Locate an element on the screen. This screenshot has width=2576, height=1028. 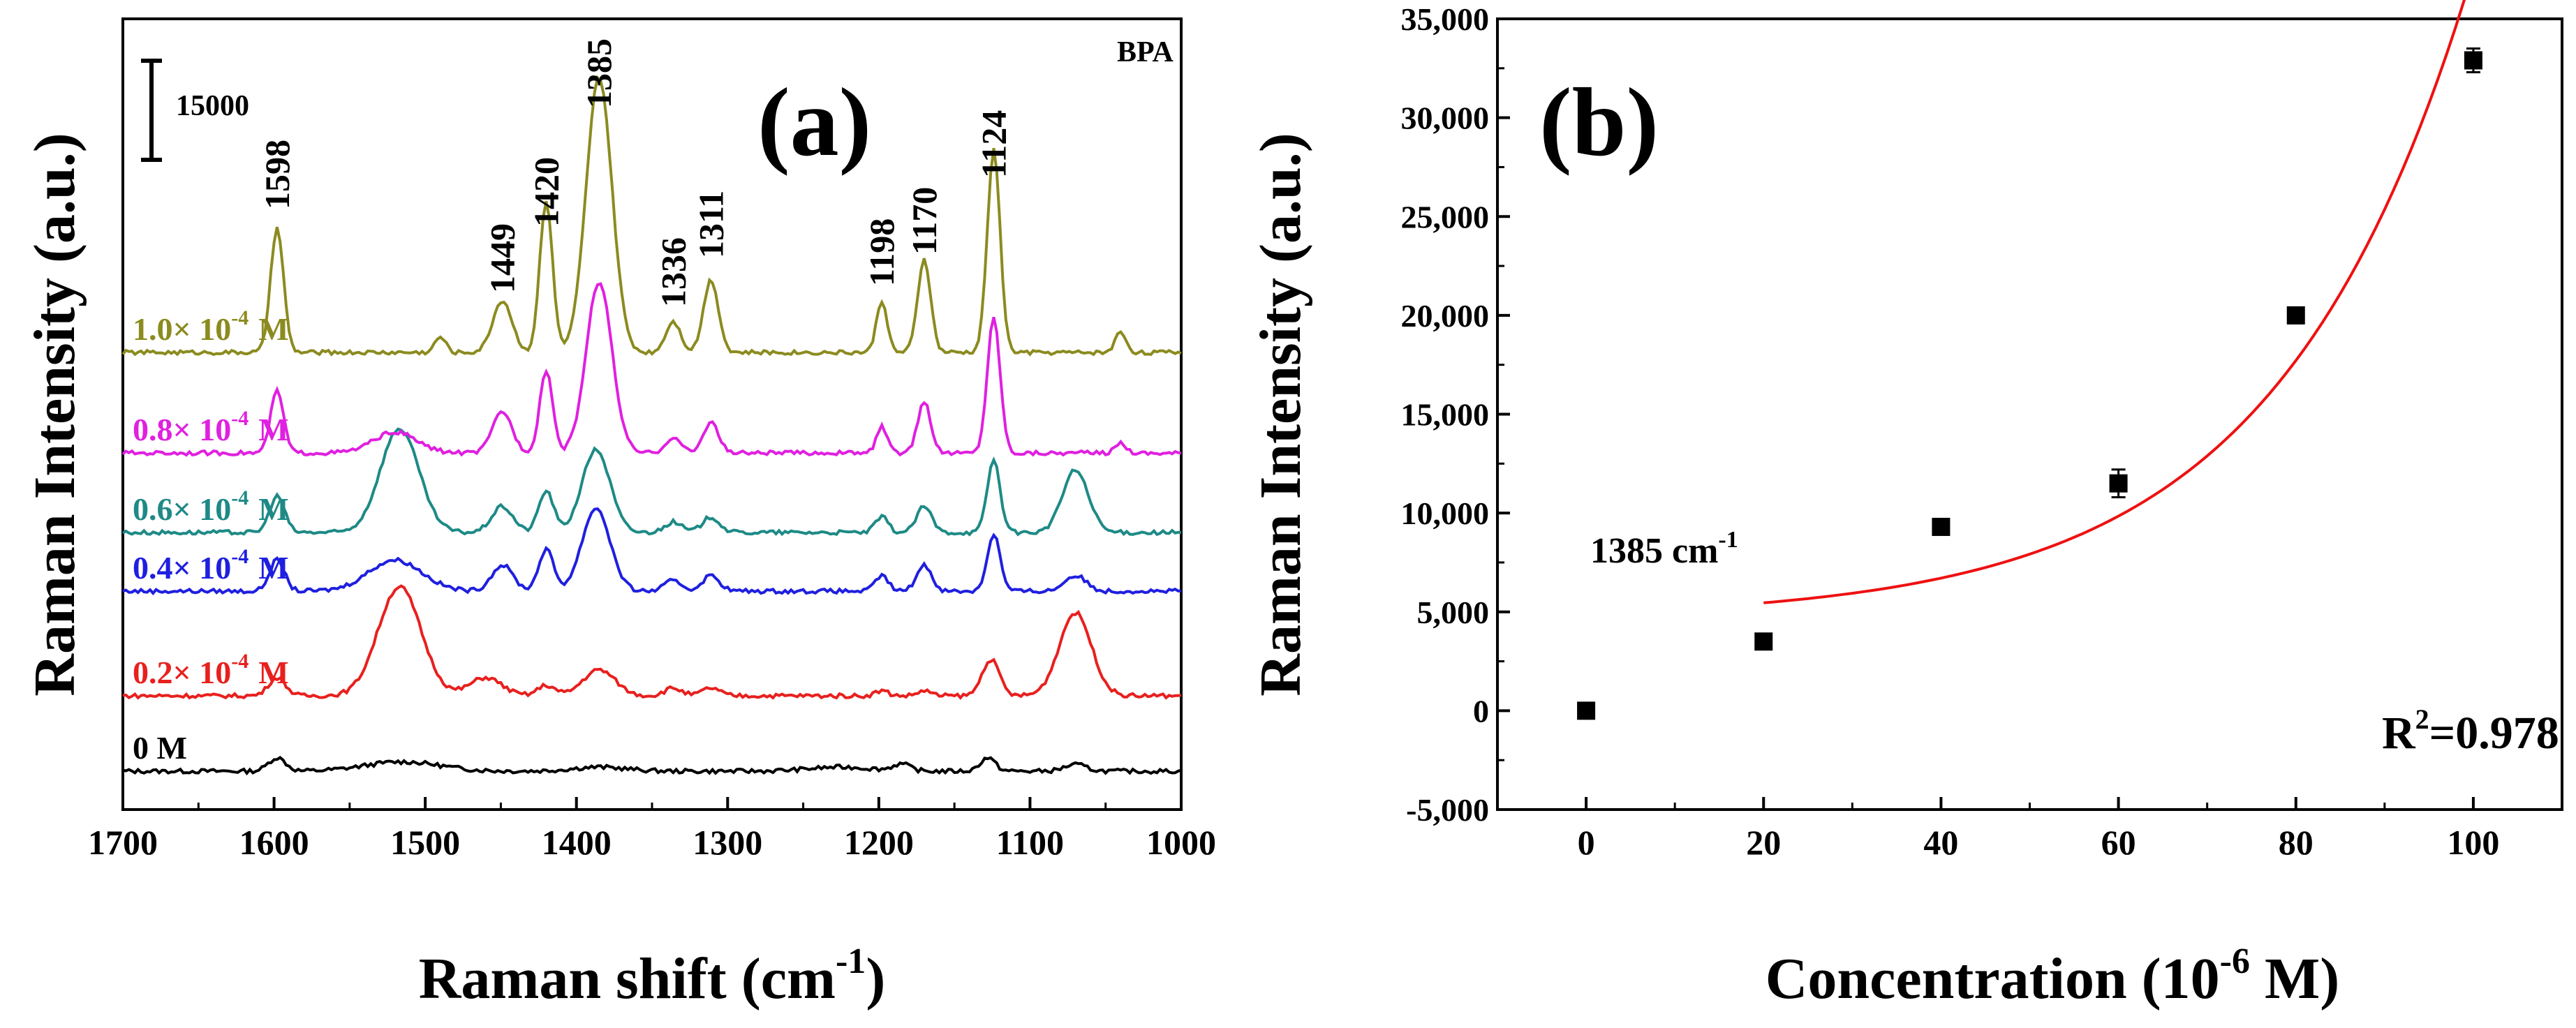
peak-label: 1198 is located at coordinates (881, 252).